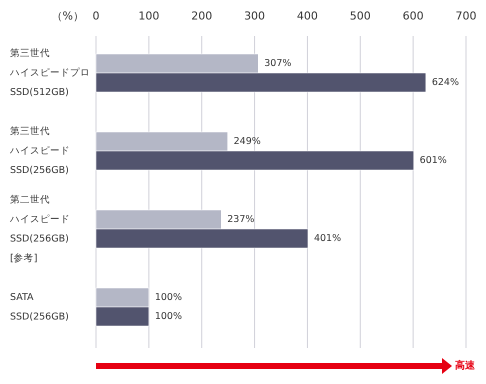 This screenshot has width=486, height=384. Describe the element at coordinates (247, 141) in the screenshot. I see `data-label: 249%` at that location.